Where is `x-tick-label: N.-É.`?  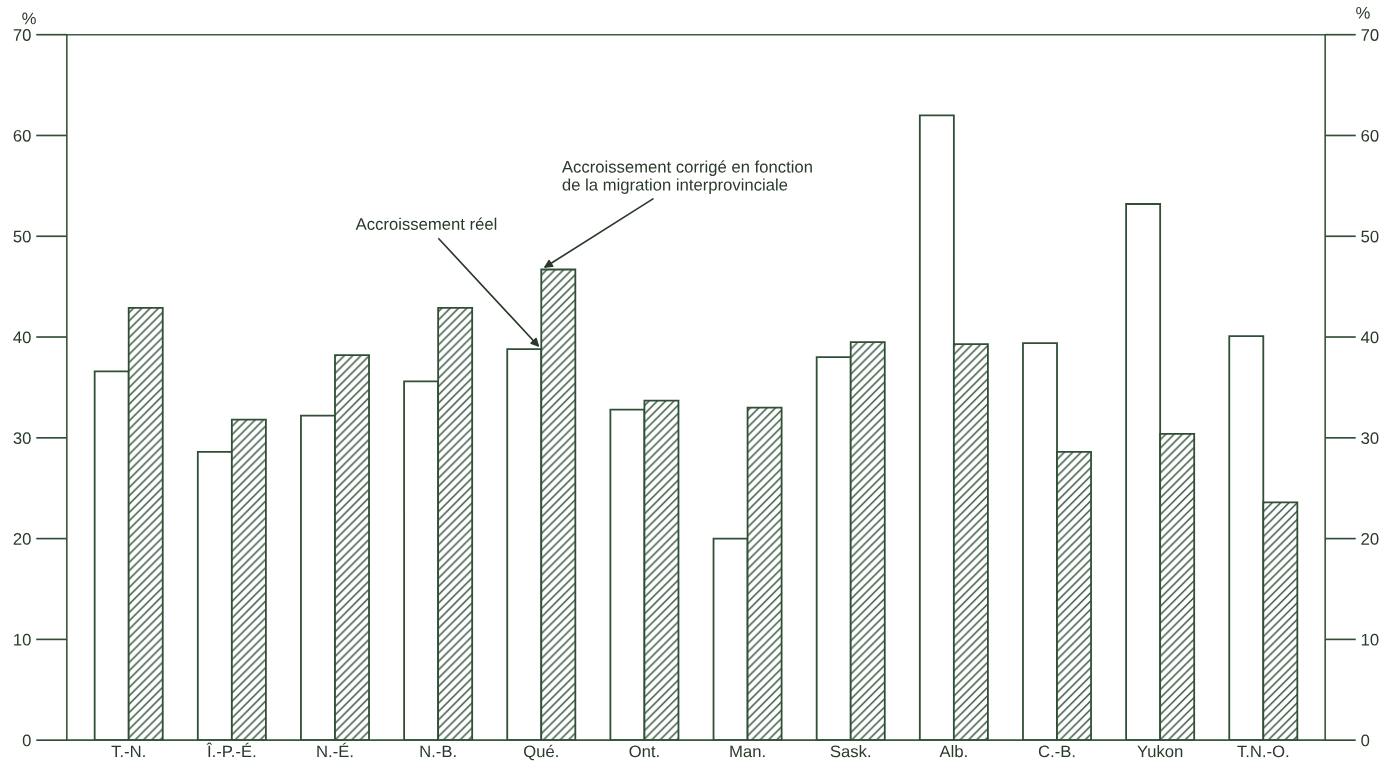 x-tick-label: N.-É. is located at coordinates (335, 750).